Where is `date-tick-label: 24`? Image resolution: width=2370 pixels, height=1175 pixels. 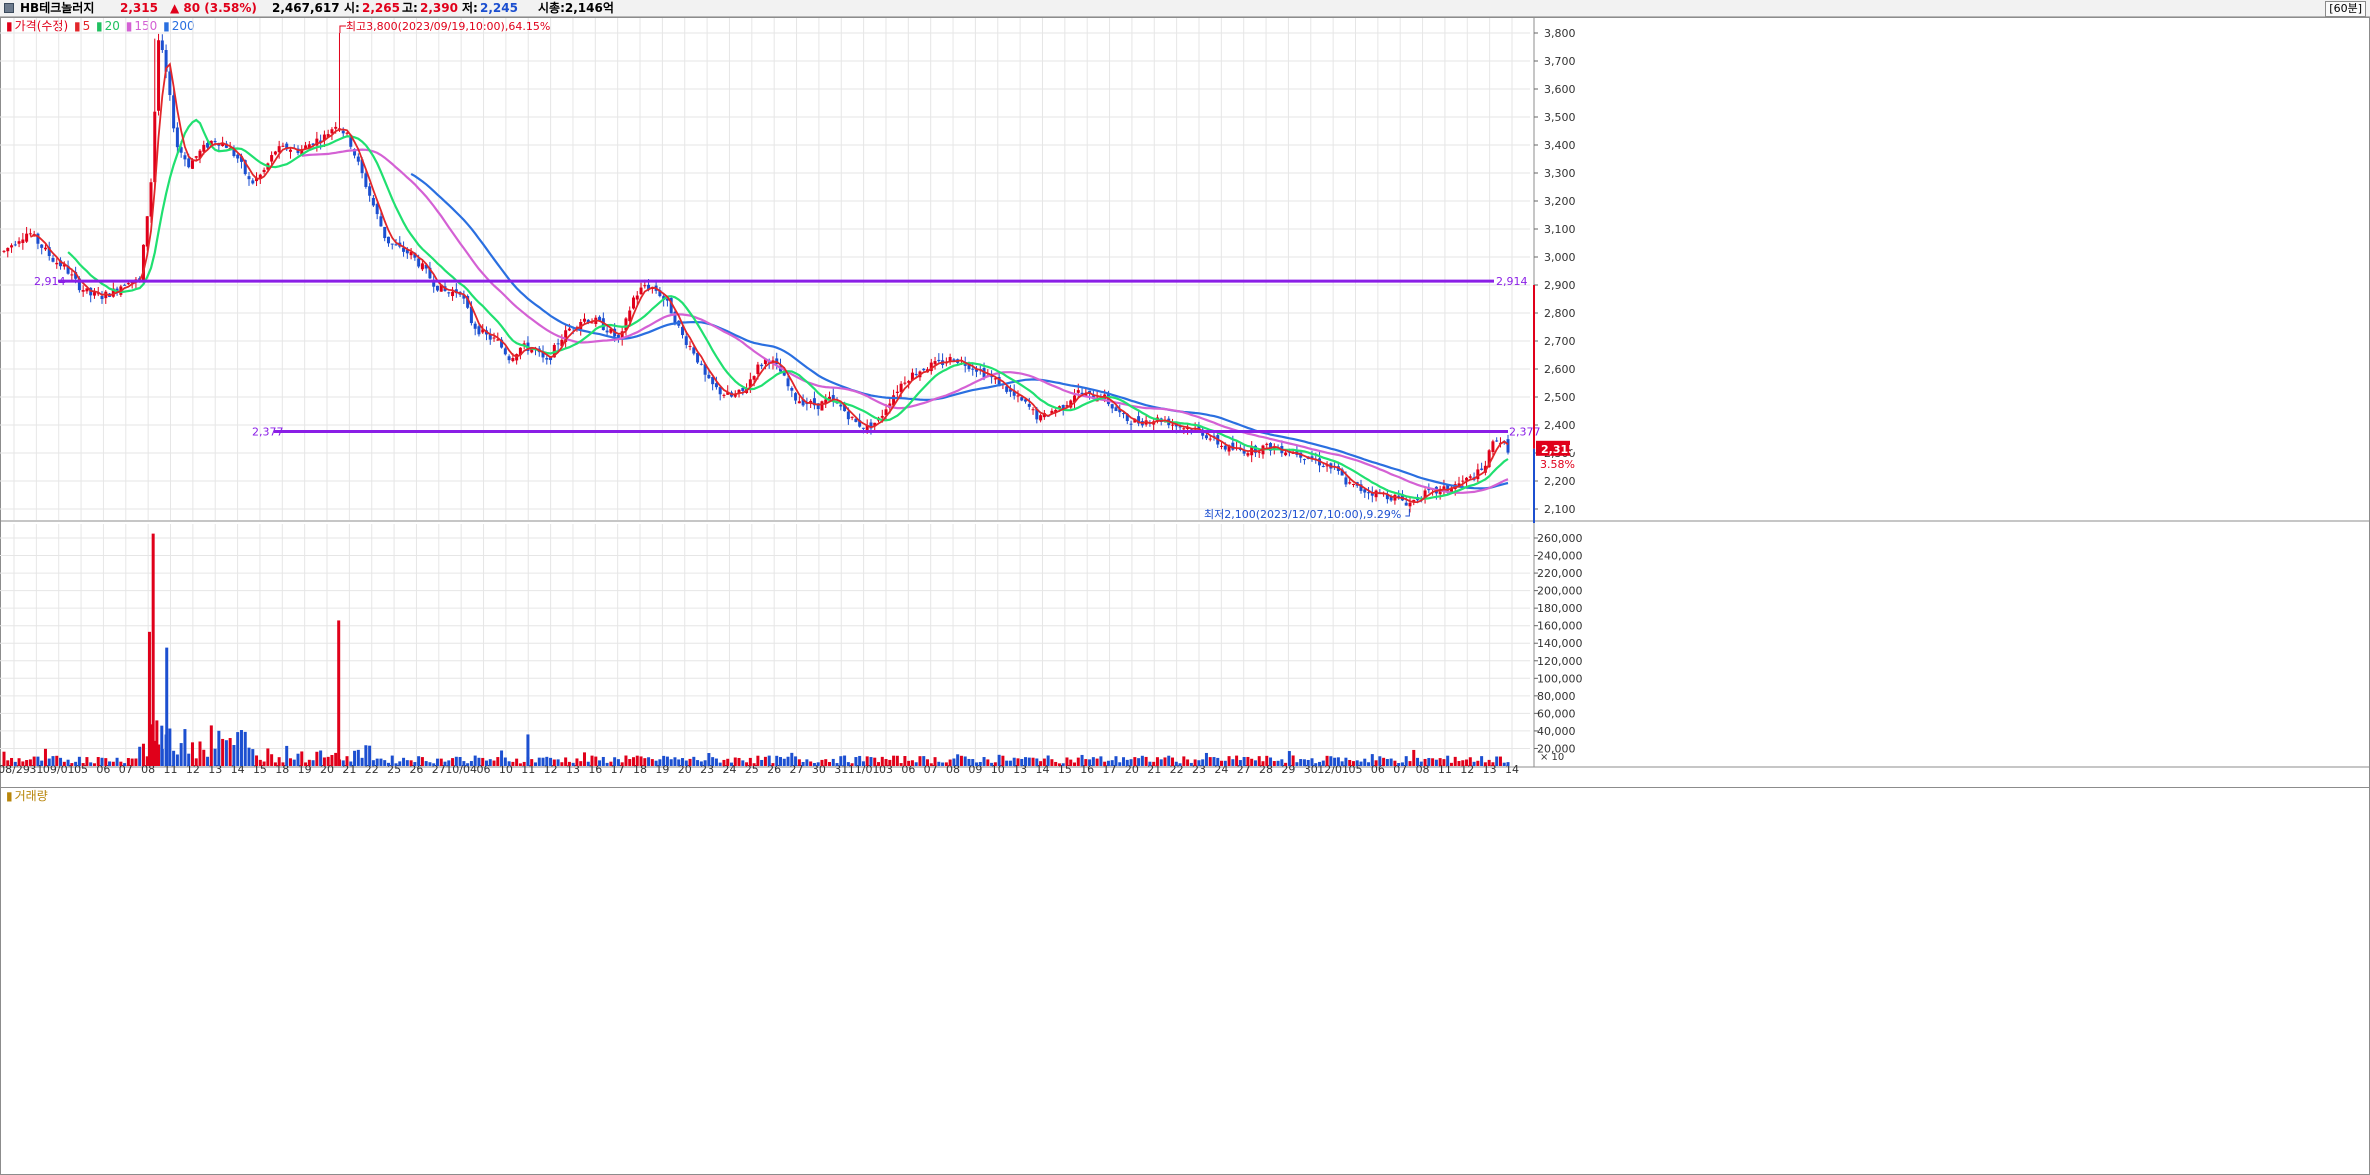 date-tick-label: 24 is located at coordinates (1221, 769).